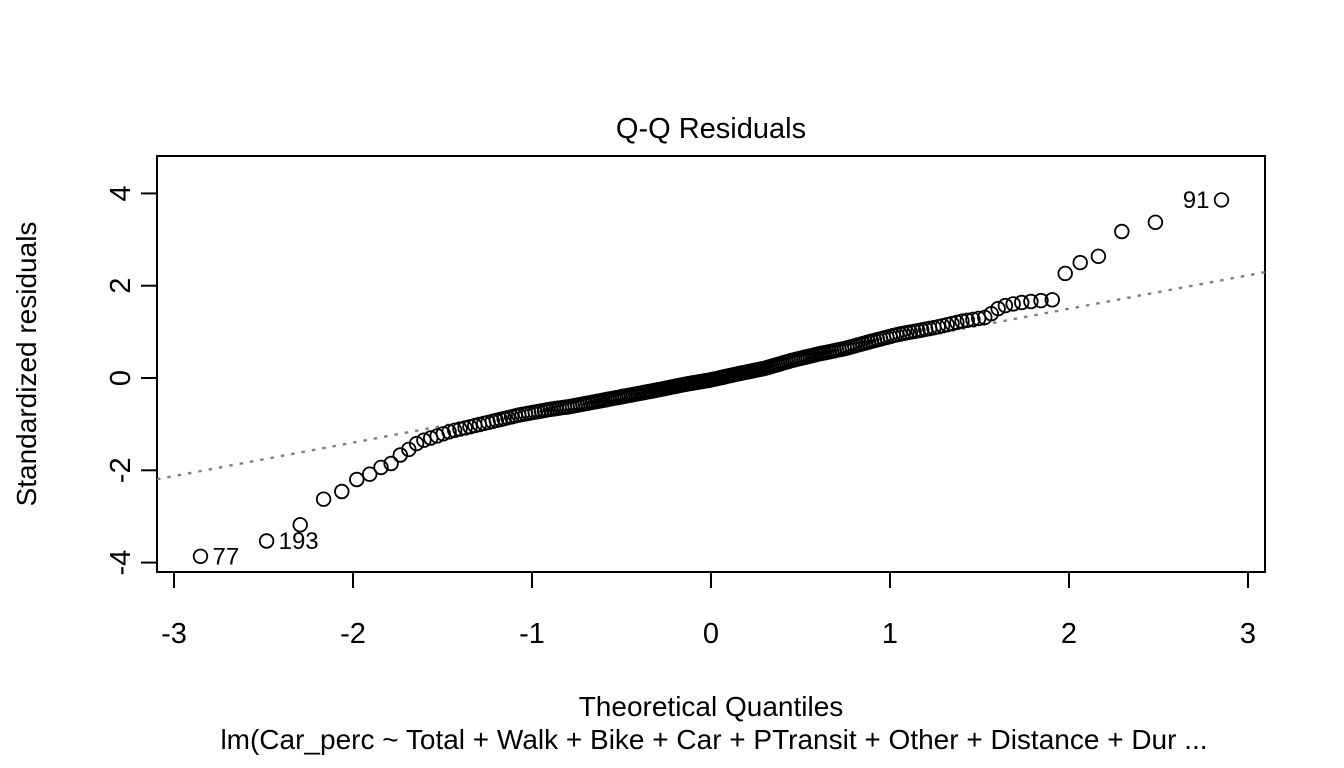  What do you see at coordinates (121, 563) in the screenshot?
I see `y-tick-label: -4` at bounding box center [121, 563].